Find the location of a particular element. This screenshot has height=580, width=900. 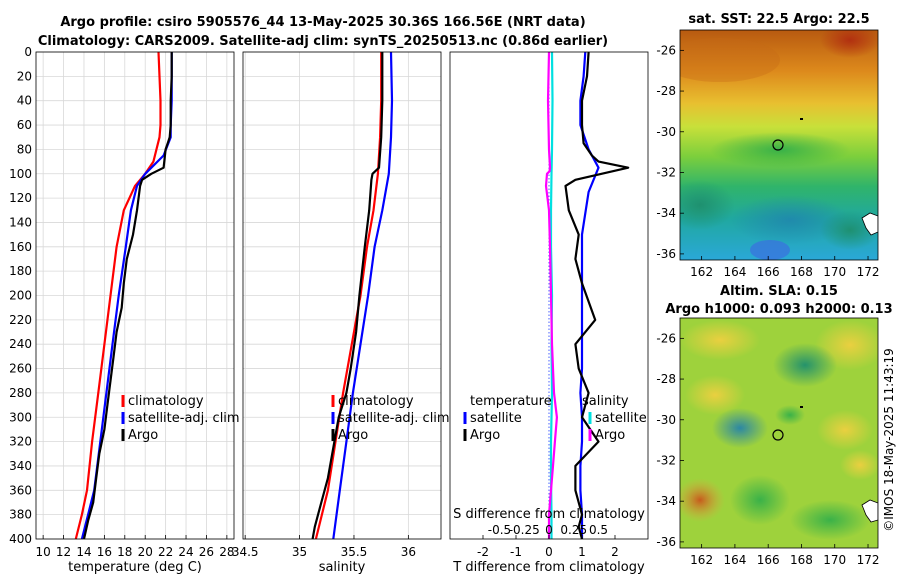

legend-label-satellite-adj: satellite-adj. clim is located at coordinates (184, 418).